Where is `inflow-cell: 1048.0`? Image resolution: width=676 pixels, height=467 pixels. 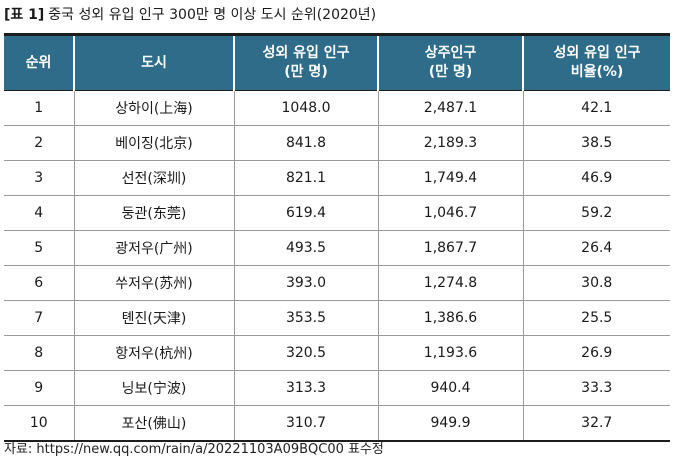 inflow-cell: 1048.0 is located at coordinates (305, 108).